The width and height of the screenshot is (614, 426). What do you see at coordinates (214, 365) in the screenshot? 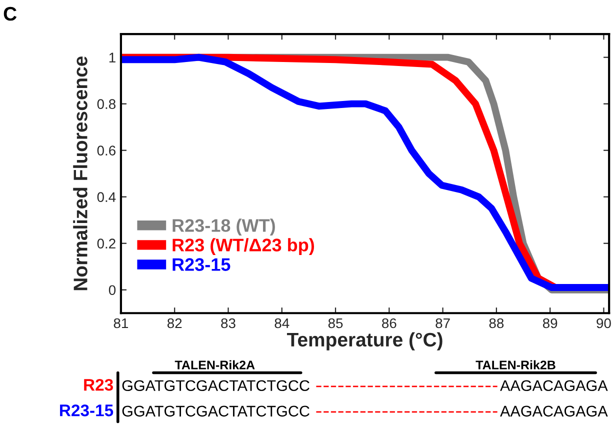
I see `text: TALEN-Rik2A` at bounding box center [214, 365].